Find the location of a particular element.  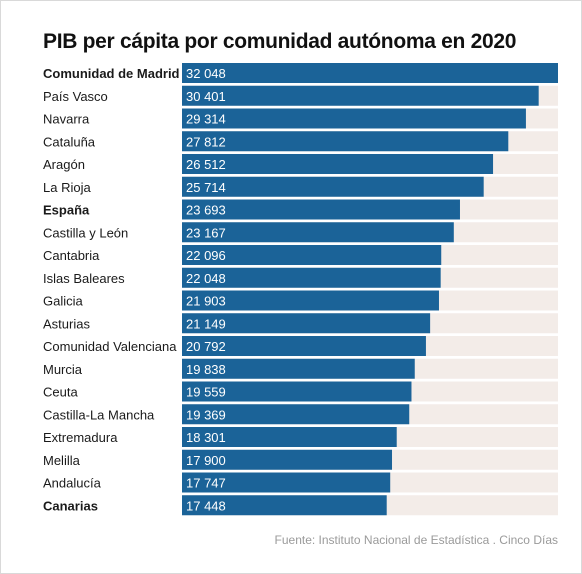

value-label-galicia: 21 903 is located at coordinates (206, 301).